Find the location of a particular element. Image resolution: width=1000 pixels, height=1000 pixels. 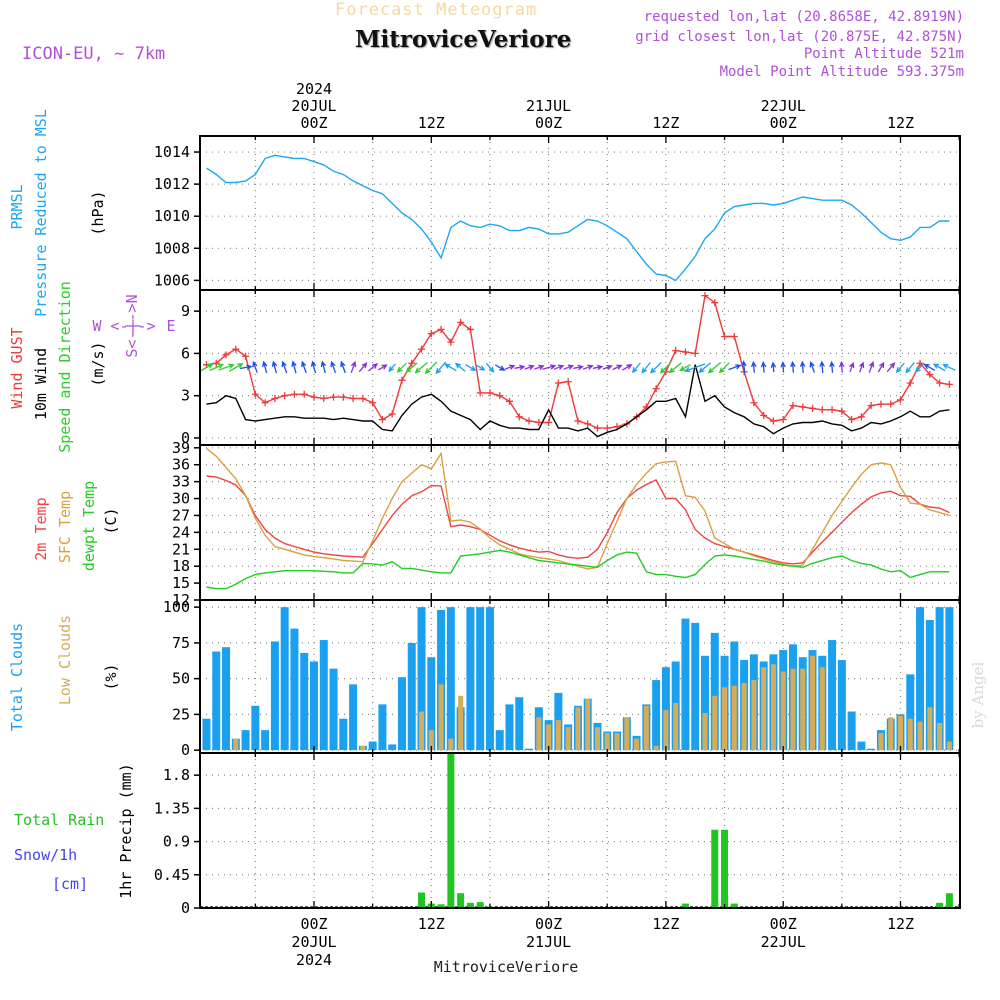

y-tick-label: 50 is located at coordinates (181, 679).